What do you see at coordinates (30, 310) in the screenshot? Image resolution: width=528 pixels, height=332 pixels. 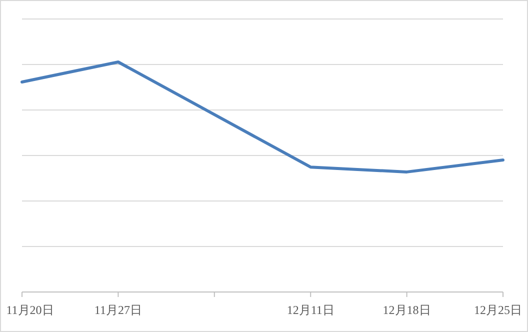 I see `x-tick-label: 11月20日` at bounding box center [30, 310].